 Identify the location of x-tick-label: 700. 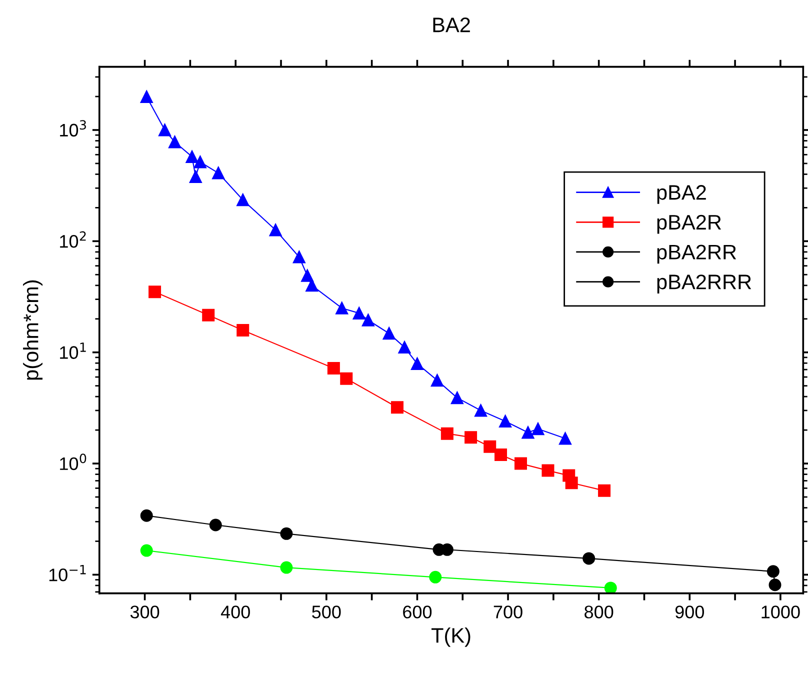
(508, 612).